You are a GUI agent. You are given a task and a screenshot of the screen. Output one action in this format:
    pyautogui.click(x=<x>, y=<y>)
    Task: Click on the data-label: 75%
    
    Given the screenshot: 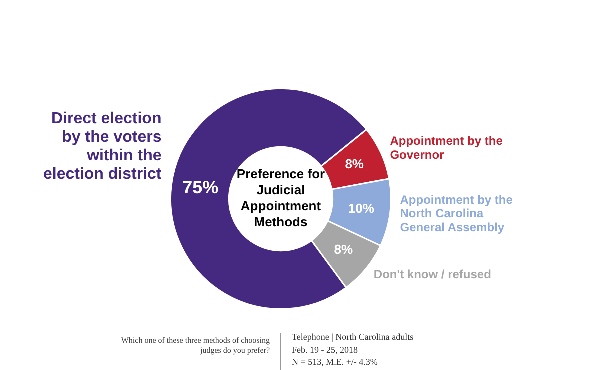 What is the action you would take?
    pyautogui.click(x=200, y=188)
    